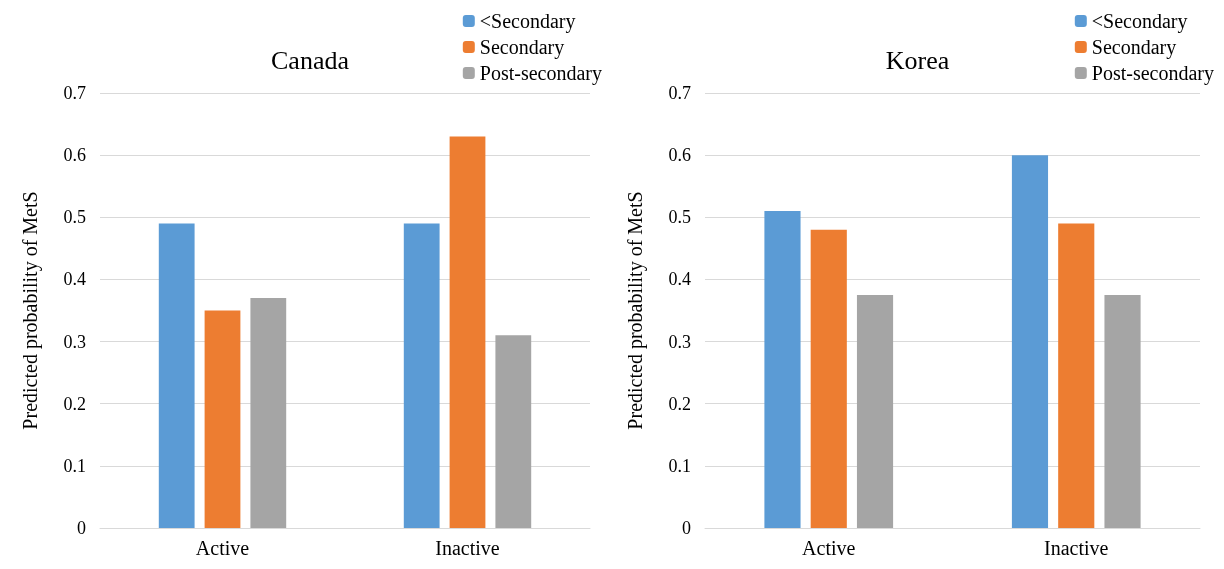  What do you see at coordinates (310, 60) in the screenshot?
I see `chart-title: Canada` at bounding box center [310, 60].